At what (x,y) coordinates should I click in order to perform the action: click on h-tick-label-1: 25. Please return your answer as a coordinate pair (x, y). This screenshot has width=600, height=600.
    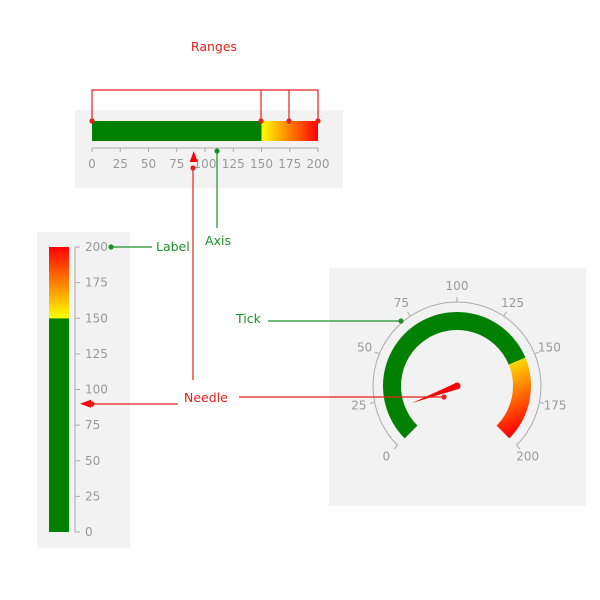
    Looking at the image, I should click on (120, 164).